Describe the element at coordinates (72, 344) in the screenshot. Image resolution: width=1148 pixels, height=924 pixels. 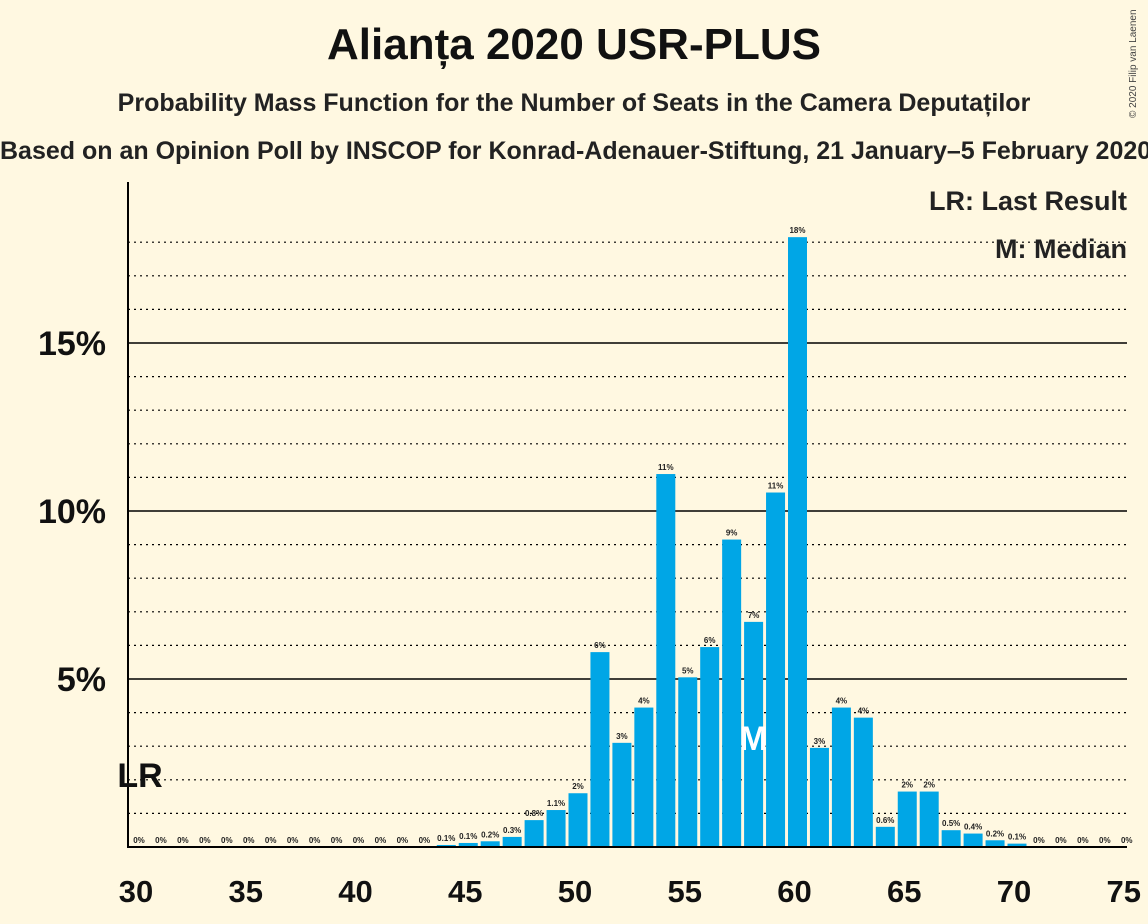
I see `y-tick-15: 15%` at that location.